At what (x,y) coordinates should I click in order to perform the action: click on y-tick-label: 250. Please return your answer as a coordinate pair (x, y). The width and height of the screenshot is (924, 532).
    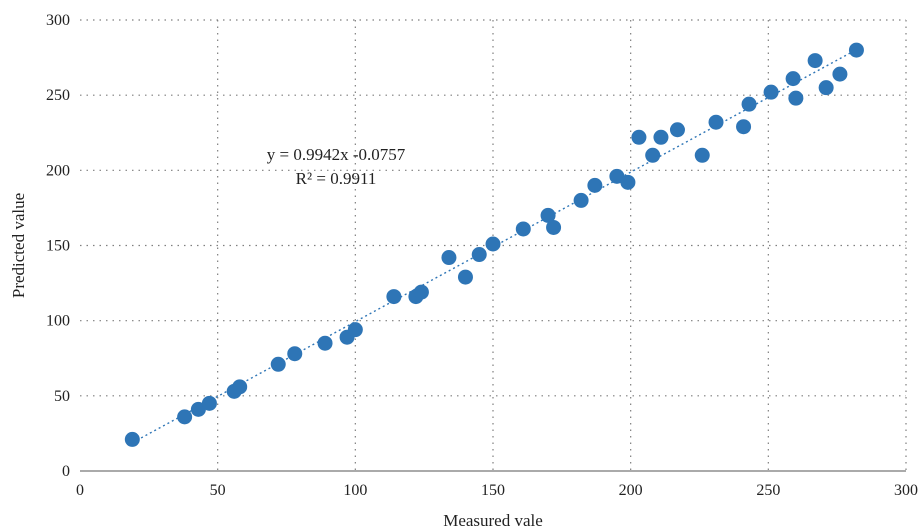
    Looking at the image, I should click on (58, 95).